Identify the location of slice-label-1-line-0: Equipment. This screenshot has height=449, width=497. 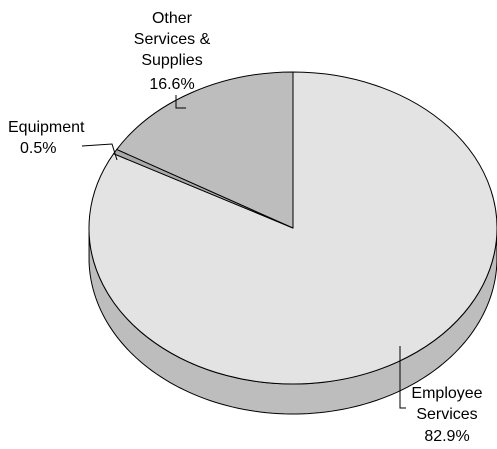
(46, 127).